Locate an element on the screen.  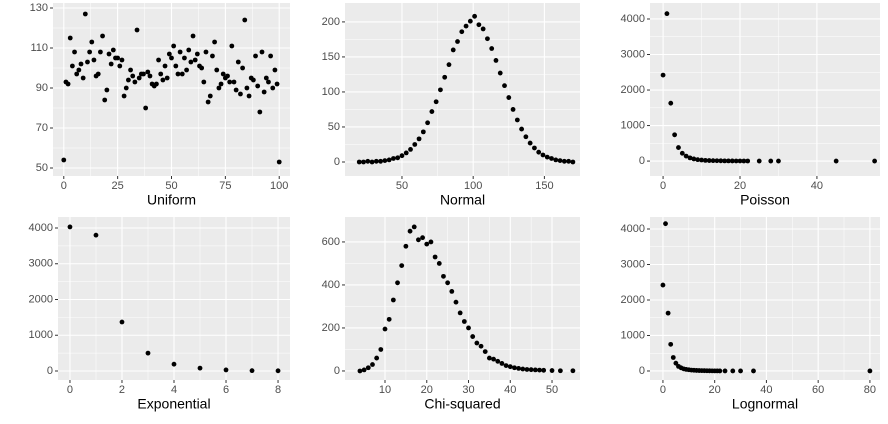
y-tick-label: 70 is located at coordinates (42, 128).